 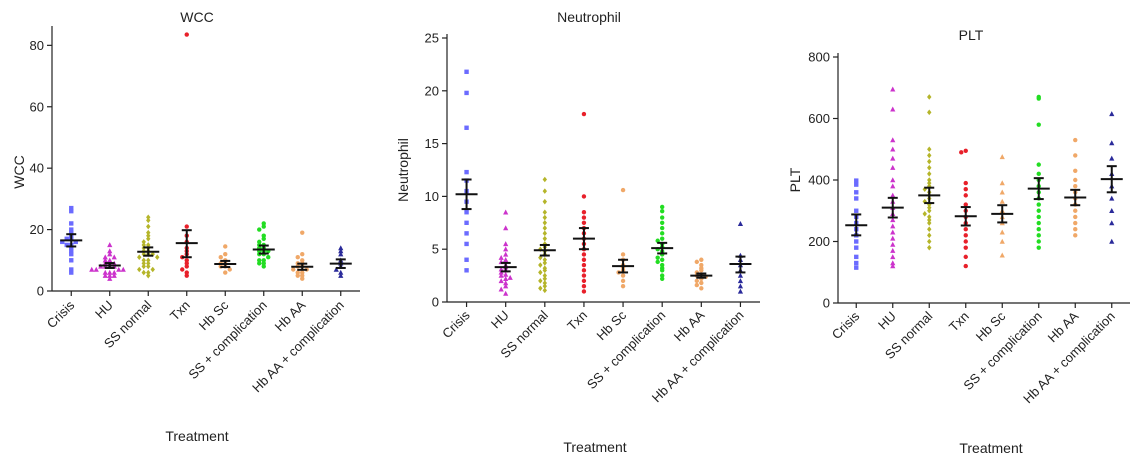 What do you see at coordinates (196, 17) in the screenshot?
I see `chart-title: WCC` at bounding box center [196, 17].